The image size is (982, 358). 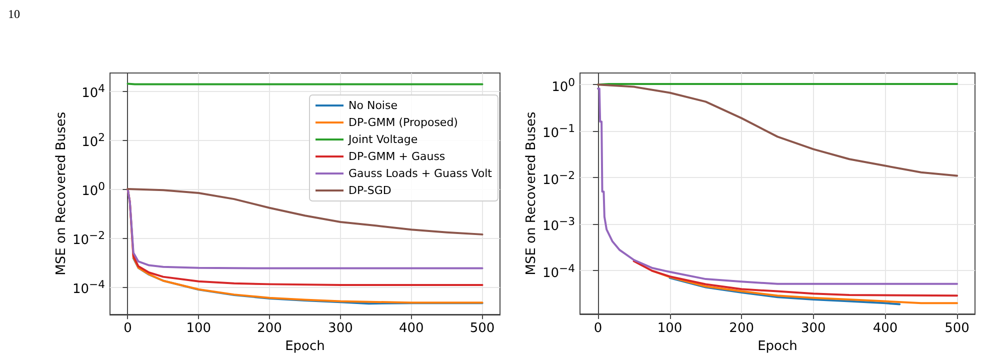 What do you see at coordinates (397, 156) in the screenshot?
I see `legend-label: DP-GMM + Gauss` at bounding box center [397, 156].